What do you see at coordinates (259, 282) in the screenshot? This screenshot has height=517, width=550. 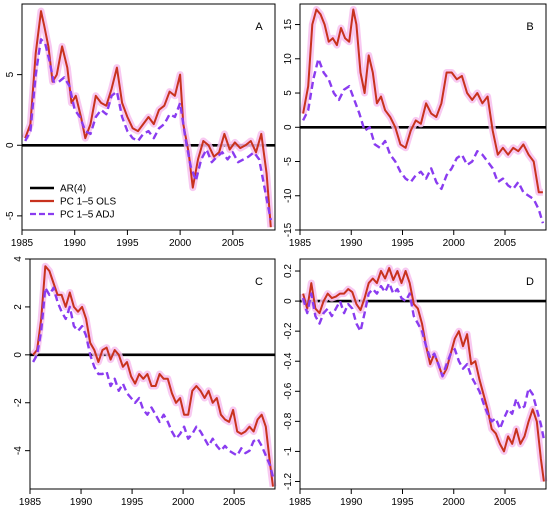 I see `panel-letter: C` at bounding box center [259, 282].